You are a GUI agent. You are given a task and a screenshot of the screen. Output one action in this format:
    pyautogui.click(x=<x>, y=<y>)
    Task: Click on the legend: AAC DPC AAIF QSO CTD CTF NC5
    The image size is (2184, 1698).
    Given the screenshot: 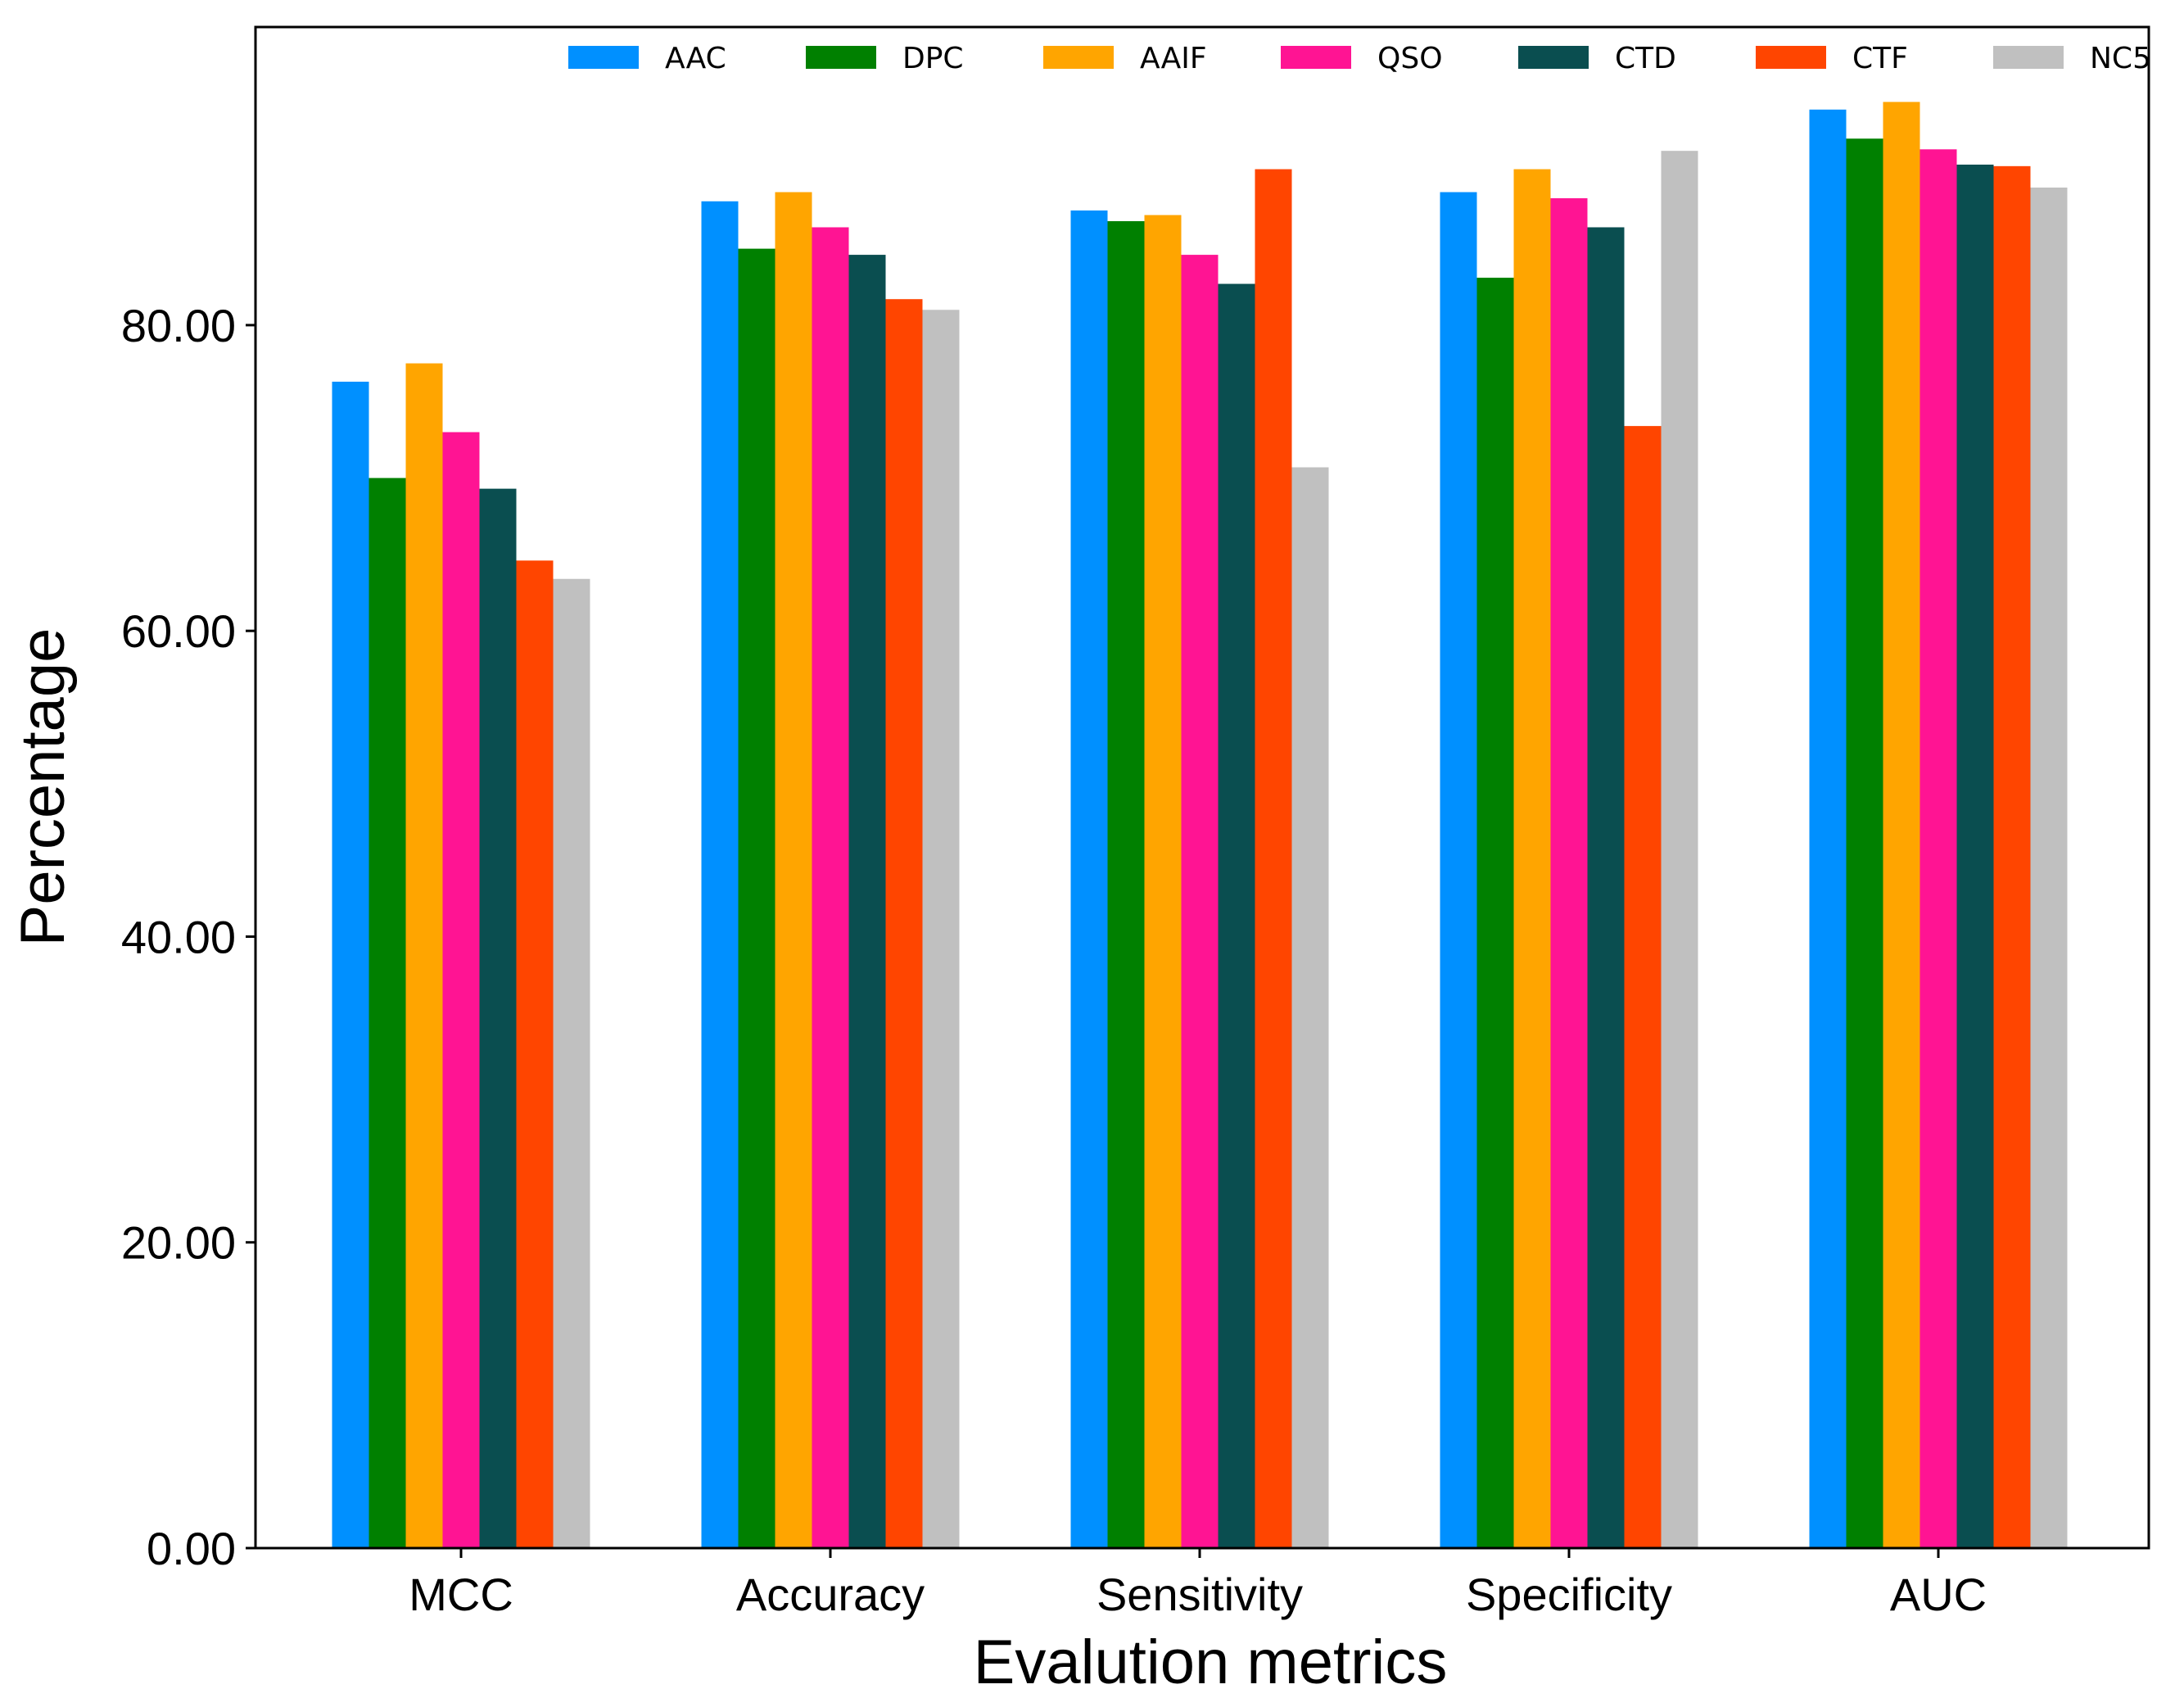 What is the action you would take?
    pyautogui.click(x=1360, y=58)
    